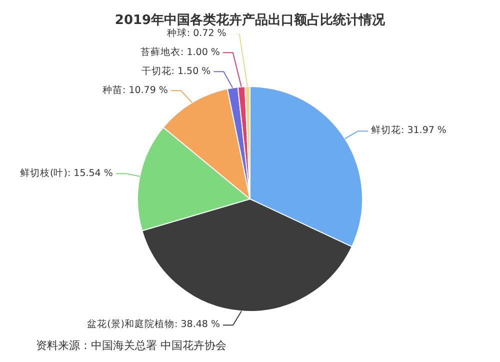 The image size is (500, 362). I want to click on slice-label: 种球, so click(176, 33).